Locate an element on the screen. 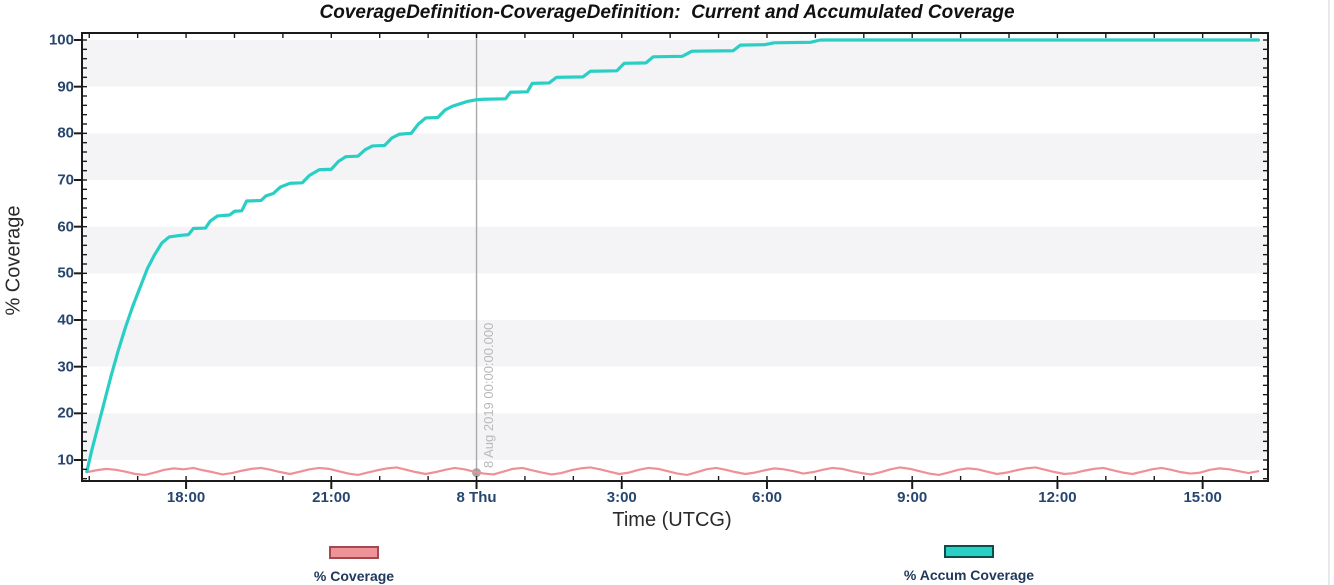 The image size is (1334, 585). x-tick-label: 9:00 is located at coordinates (912, 497).